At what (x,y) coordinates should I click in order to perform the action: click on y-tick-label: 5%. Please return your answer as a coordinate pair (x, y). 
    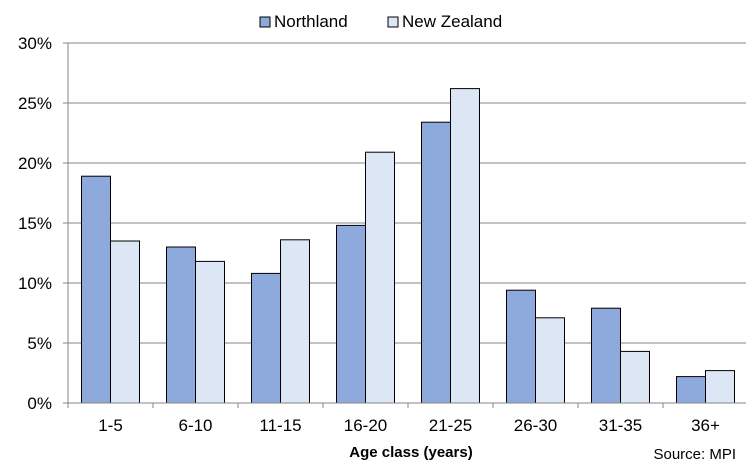
    Looking at the image, I should click on (39, 343).